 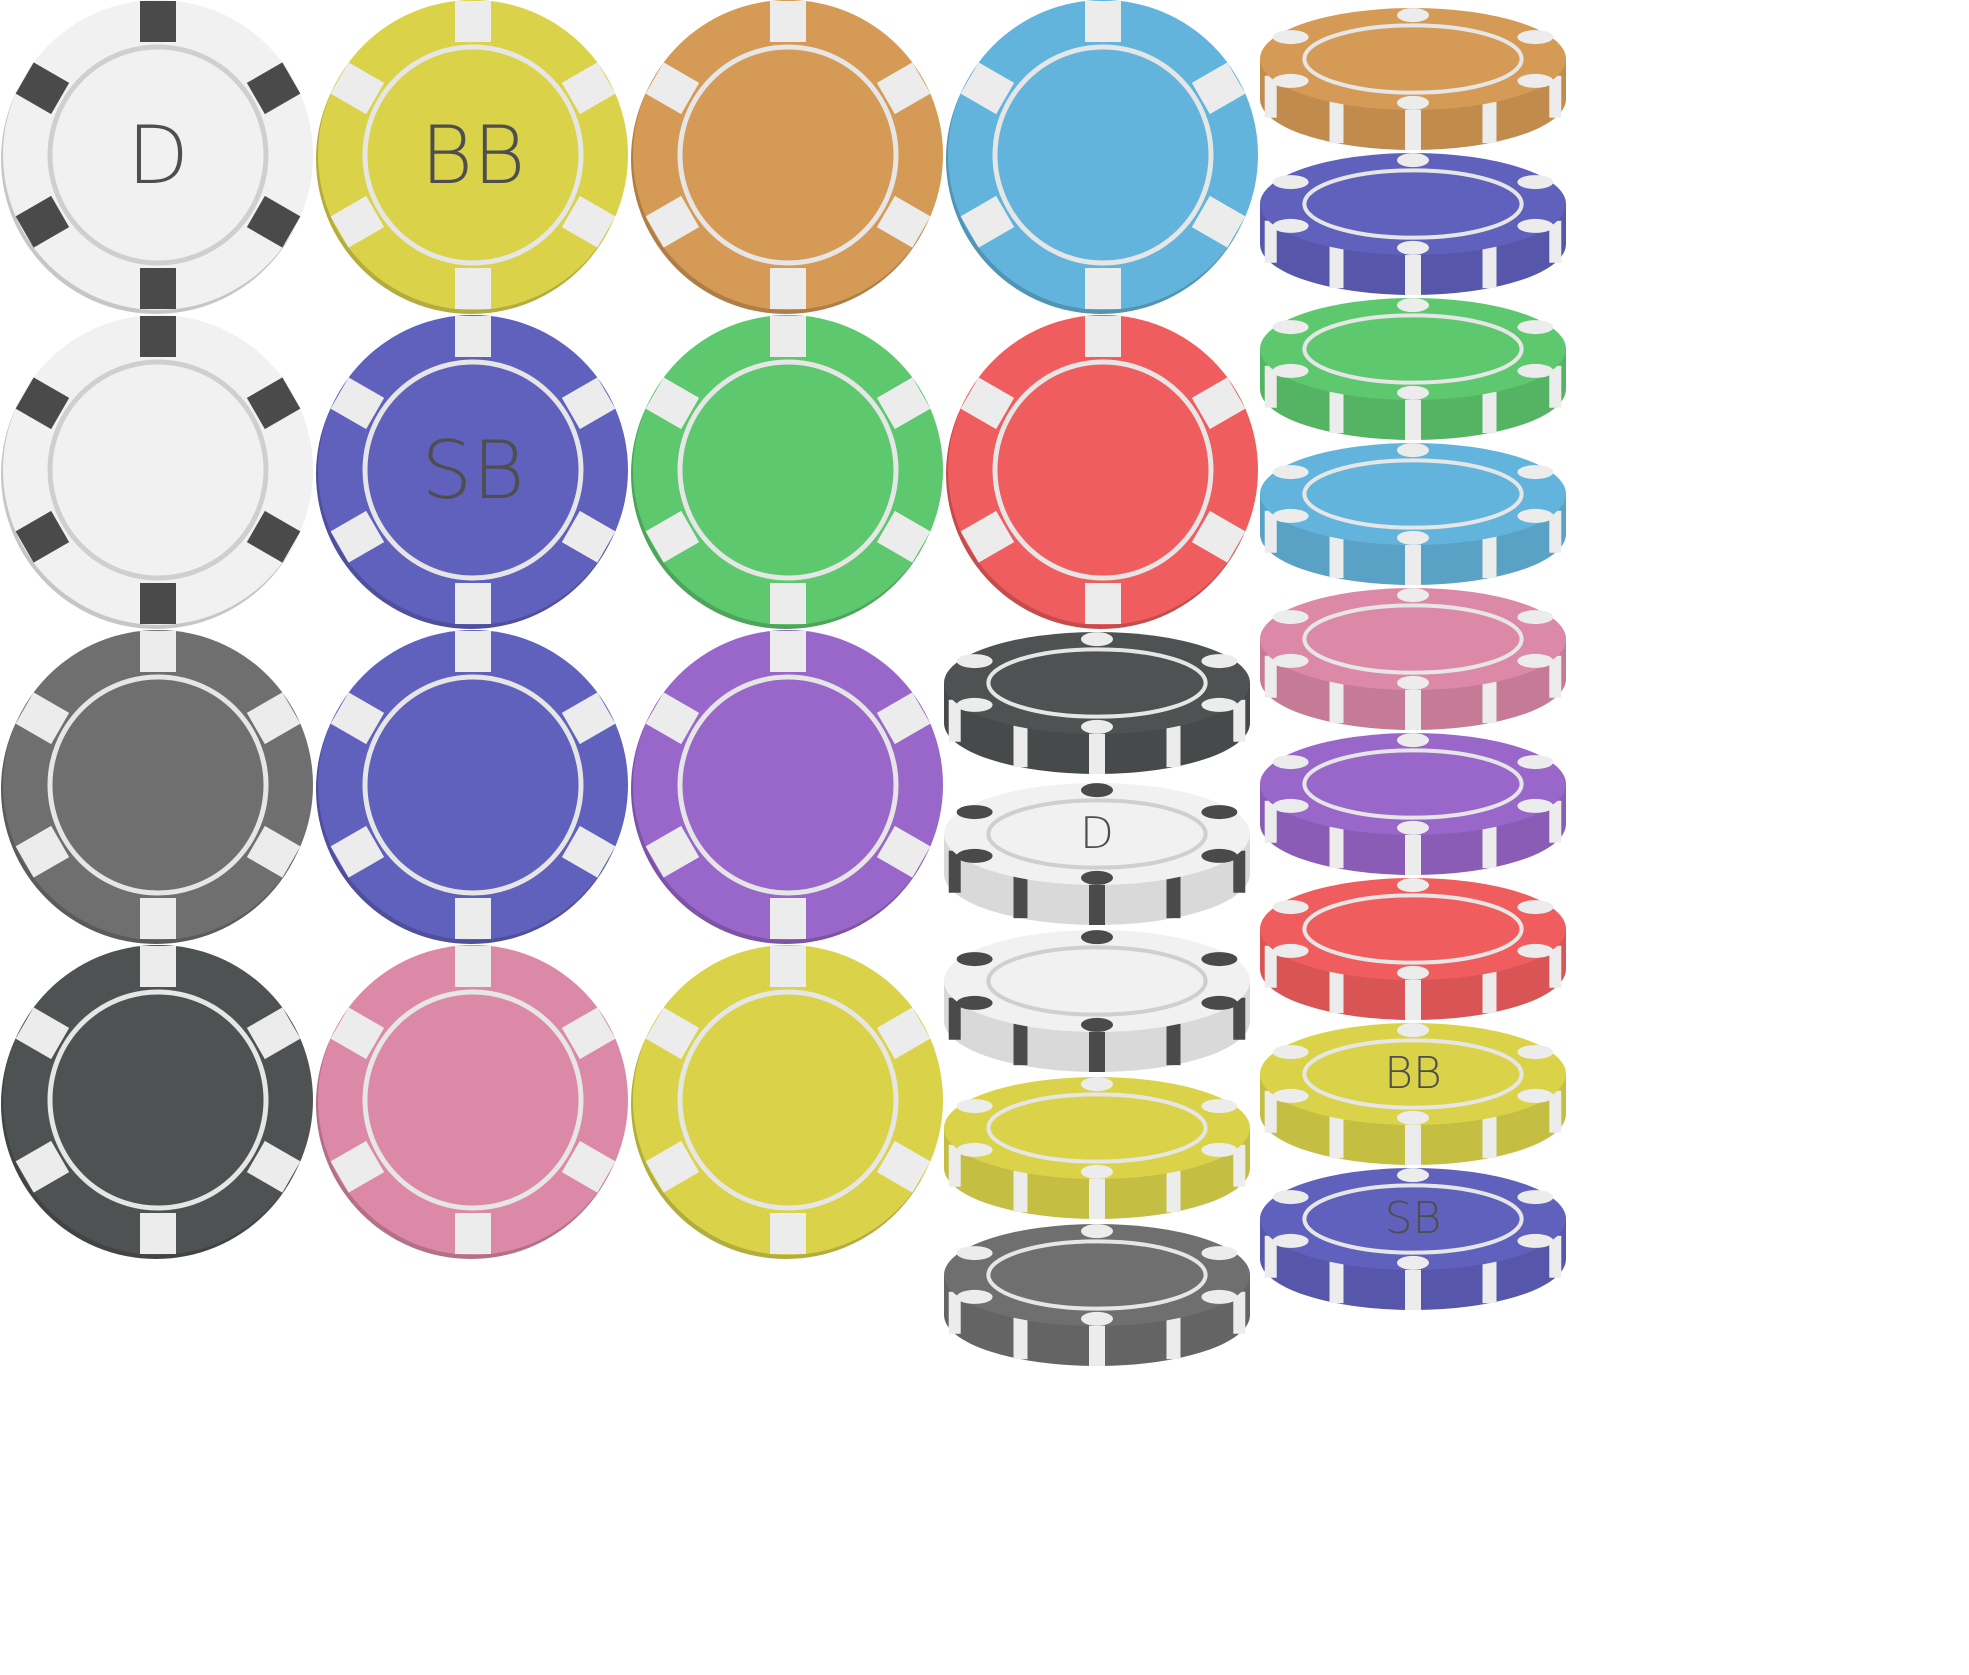 What do you see at coordinates (472, 787) in the screenshot?
I see `poker-chip-purple_blue` at bounding box center [472, 787].